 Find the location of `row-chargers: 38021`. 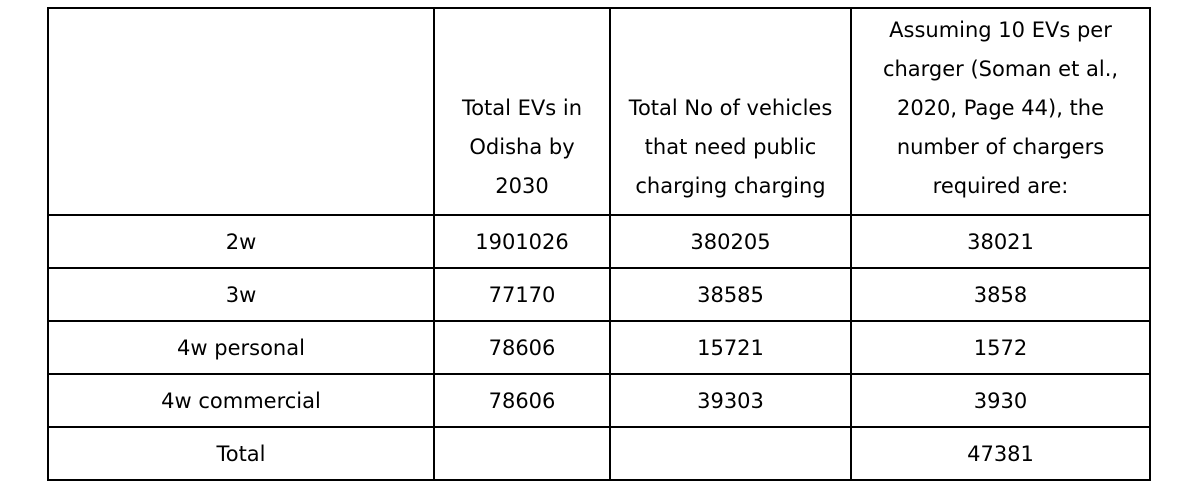

row-chargers: 38021 is located at coordinates (1000, 241).